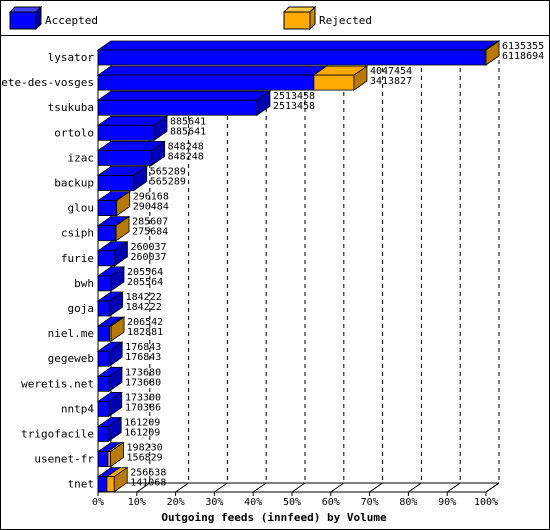 The image size is (550, 530). I want to click on value-label-rejected: 296168, so click(151, 197).